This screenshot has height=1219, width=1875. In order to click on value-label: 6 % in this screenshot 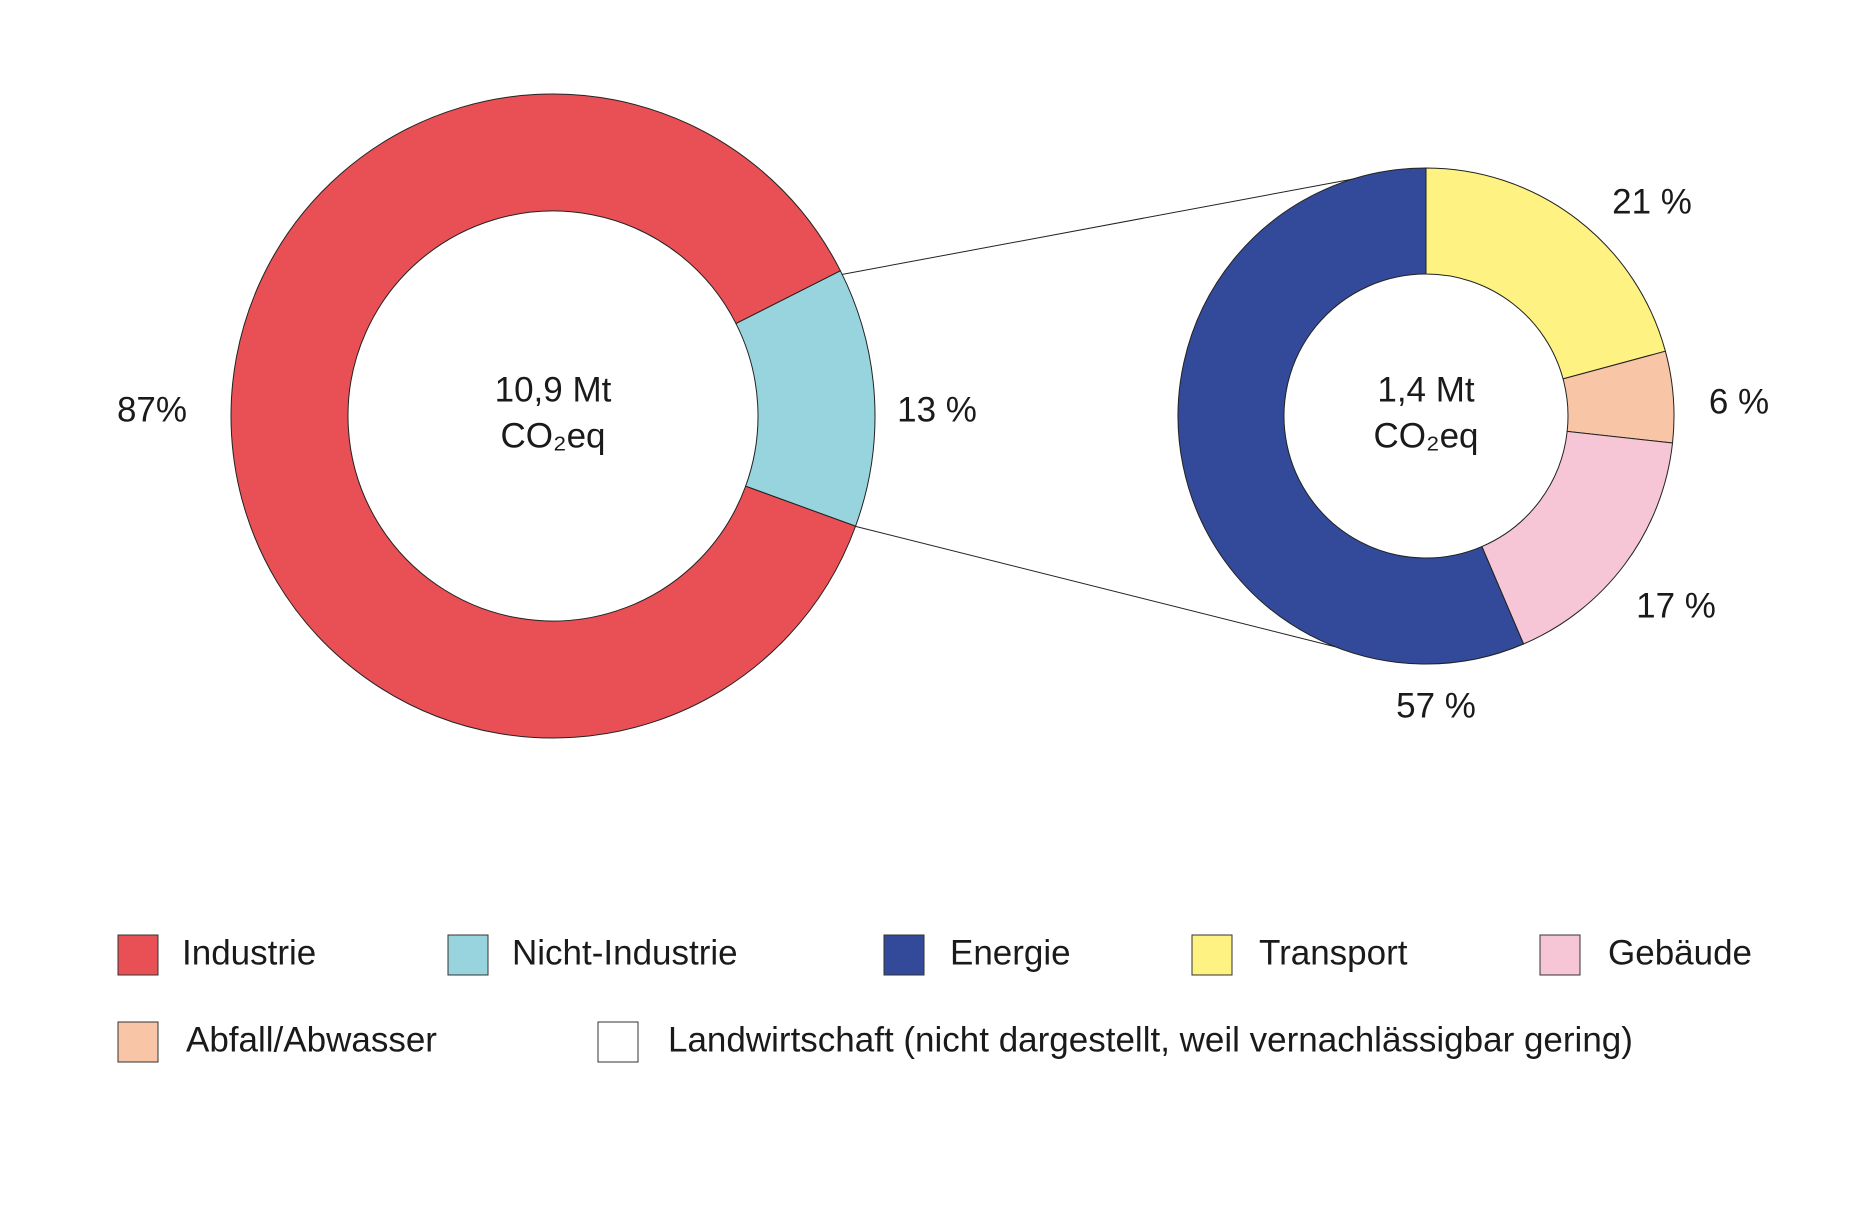, I will do `click(1739, 401)`.